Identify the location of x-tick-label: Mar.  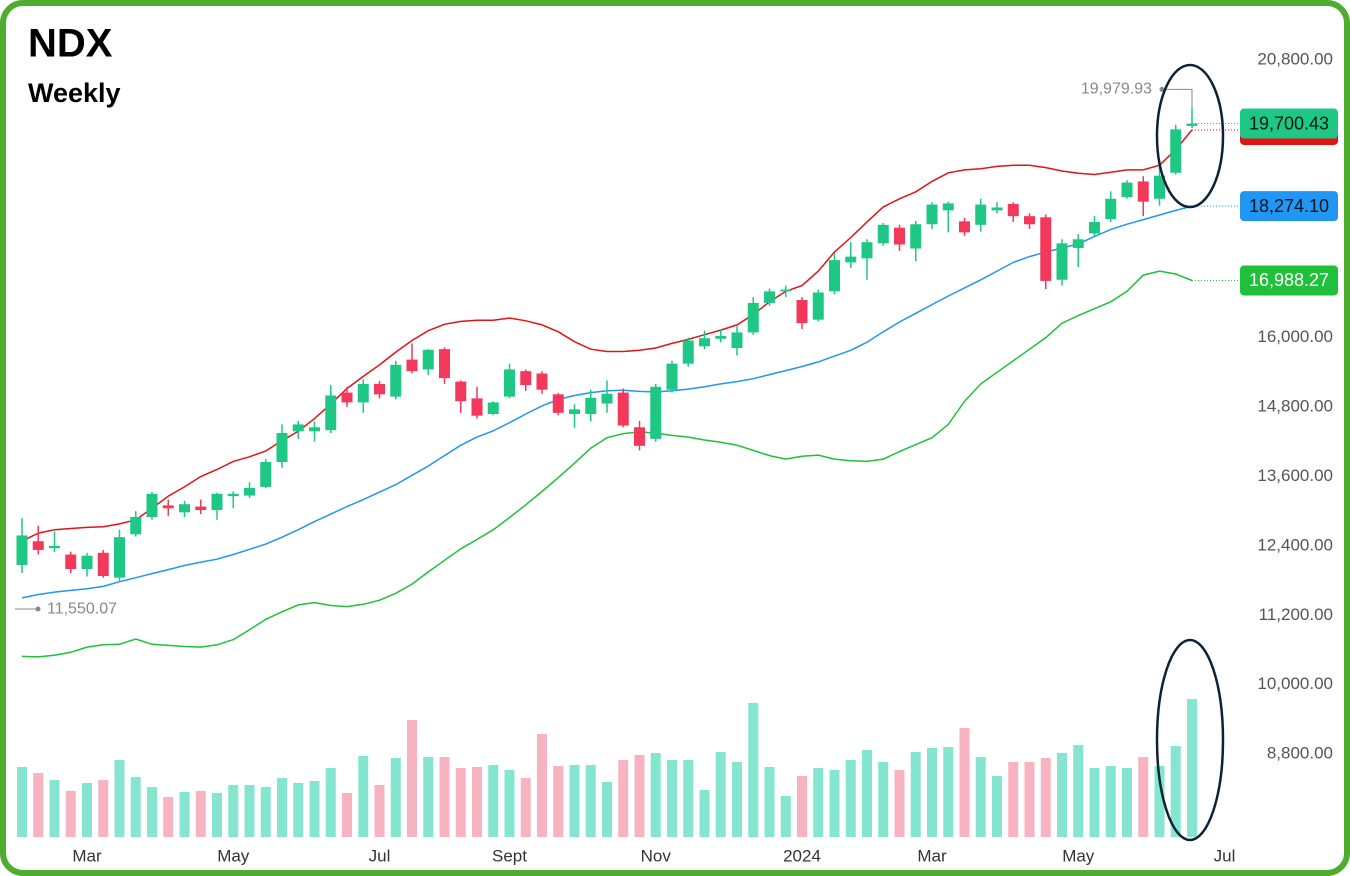
(87, 855).